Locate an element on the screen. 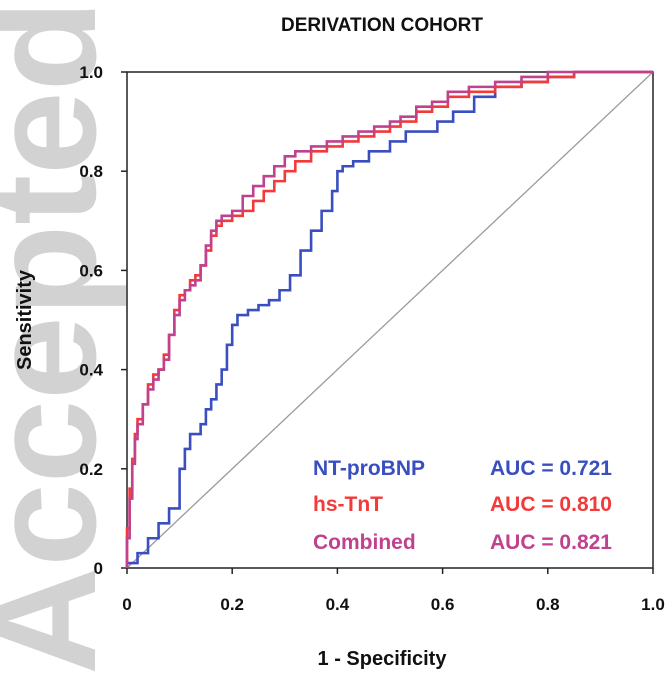 Image resolution: width=671 pixels, height=675 pixels. x-tick-label: 0.6 is located at coordinates (443, 604).